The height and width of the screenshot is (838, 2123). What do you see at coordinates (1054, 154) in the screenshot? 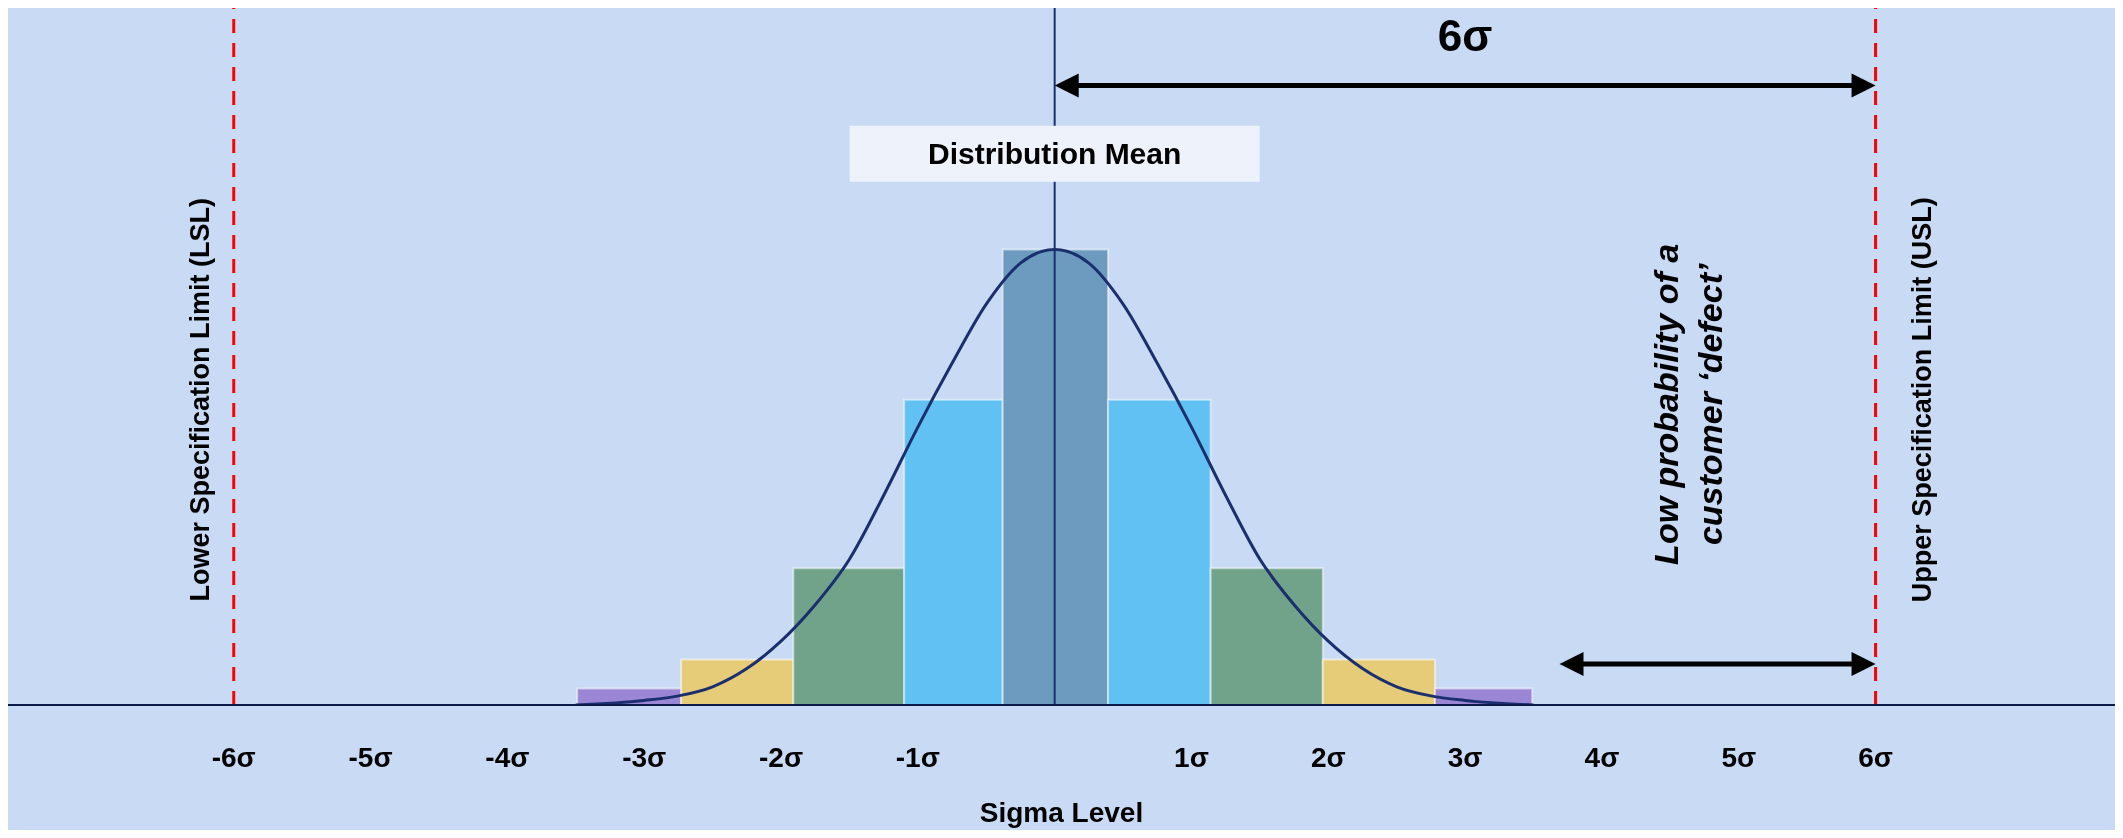
I see `ref-line-label: Distribution Mean` at bounding box center [1054, 154].